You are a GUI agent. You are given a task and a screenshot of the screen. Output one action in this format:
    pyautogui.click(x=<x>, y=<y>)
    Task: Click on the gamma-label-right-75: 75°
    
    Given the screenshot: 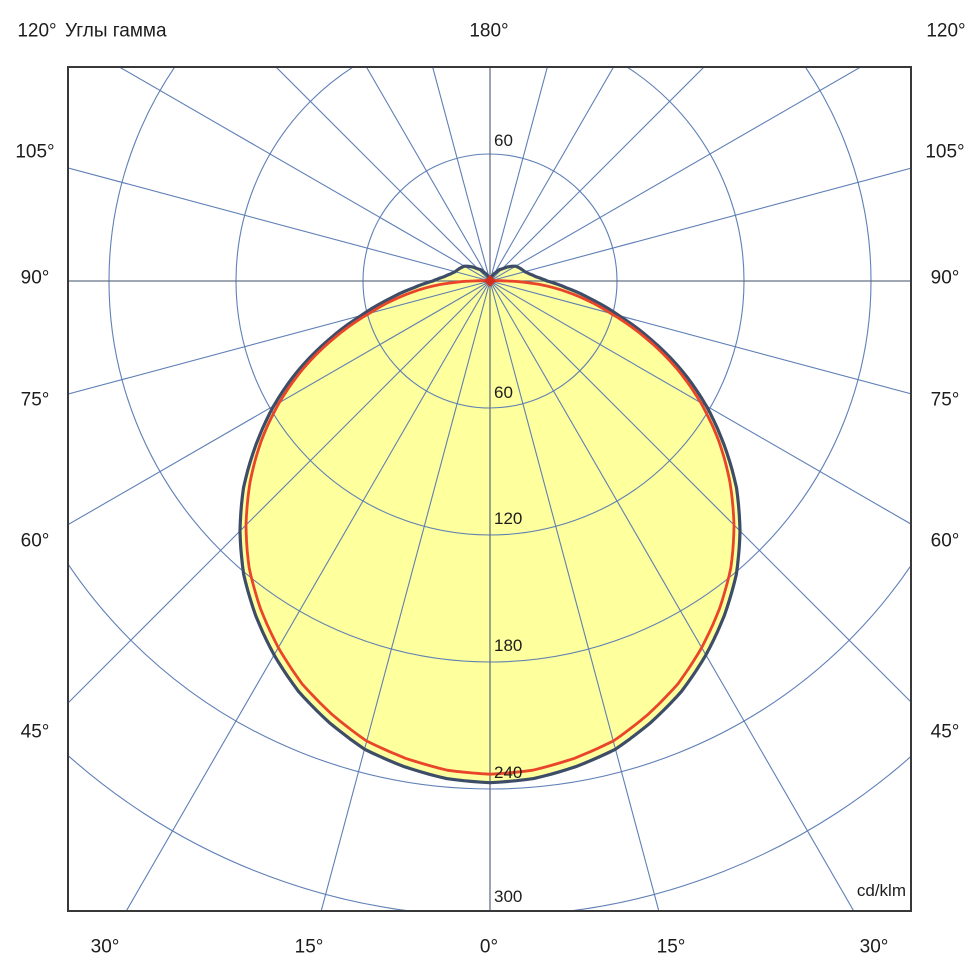 What is the action you would take?
    pyautogui.click(x=945, y=400)
    